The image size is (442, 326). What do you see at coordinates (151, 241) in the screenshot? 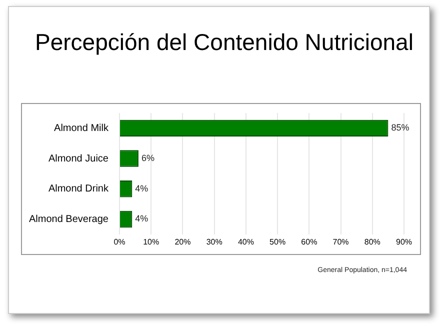
I see `x-tick-label: 10%` at bounding box center [151, 241].